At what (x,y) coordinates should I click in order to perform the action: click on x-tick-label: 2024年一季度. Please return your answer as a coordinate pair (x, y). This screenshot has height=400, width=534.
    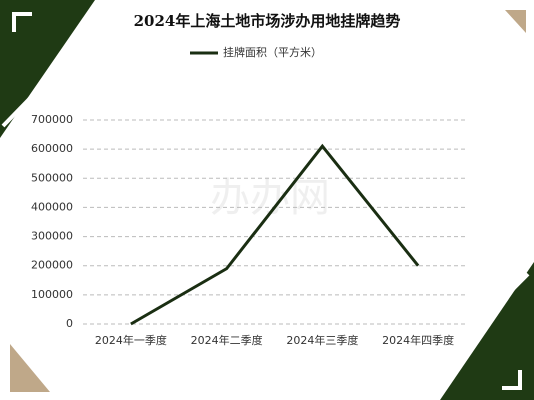
    Looking at the image, I should click on (131, 340).